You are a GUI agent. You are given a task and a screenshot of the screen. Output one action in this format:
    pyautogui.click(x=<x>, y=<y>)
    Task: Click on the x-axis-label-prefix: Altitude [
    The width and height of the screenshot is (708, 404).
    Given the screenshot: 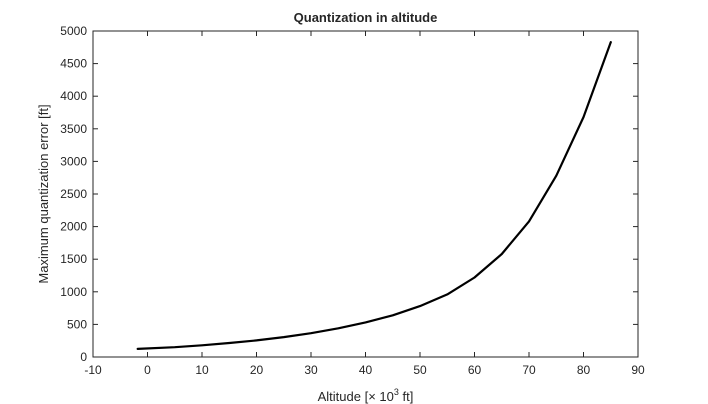 What is the action you would take?
    pyautogui.click(x=343, y=396)
    